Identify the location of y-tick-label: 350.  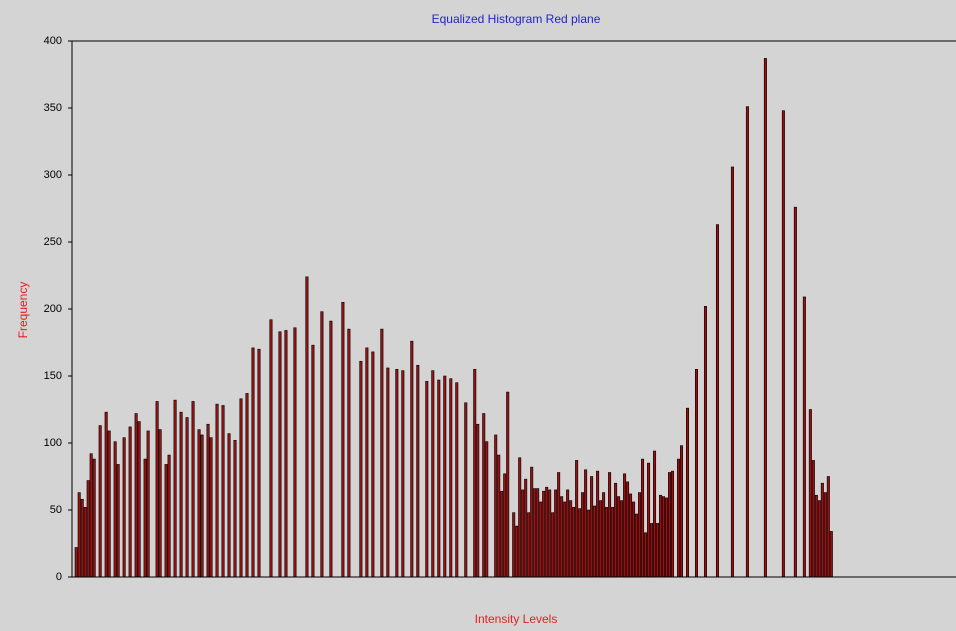
(53, 108).